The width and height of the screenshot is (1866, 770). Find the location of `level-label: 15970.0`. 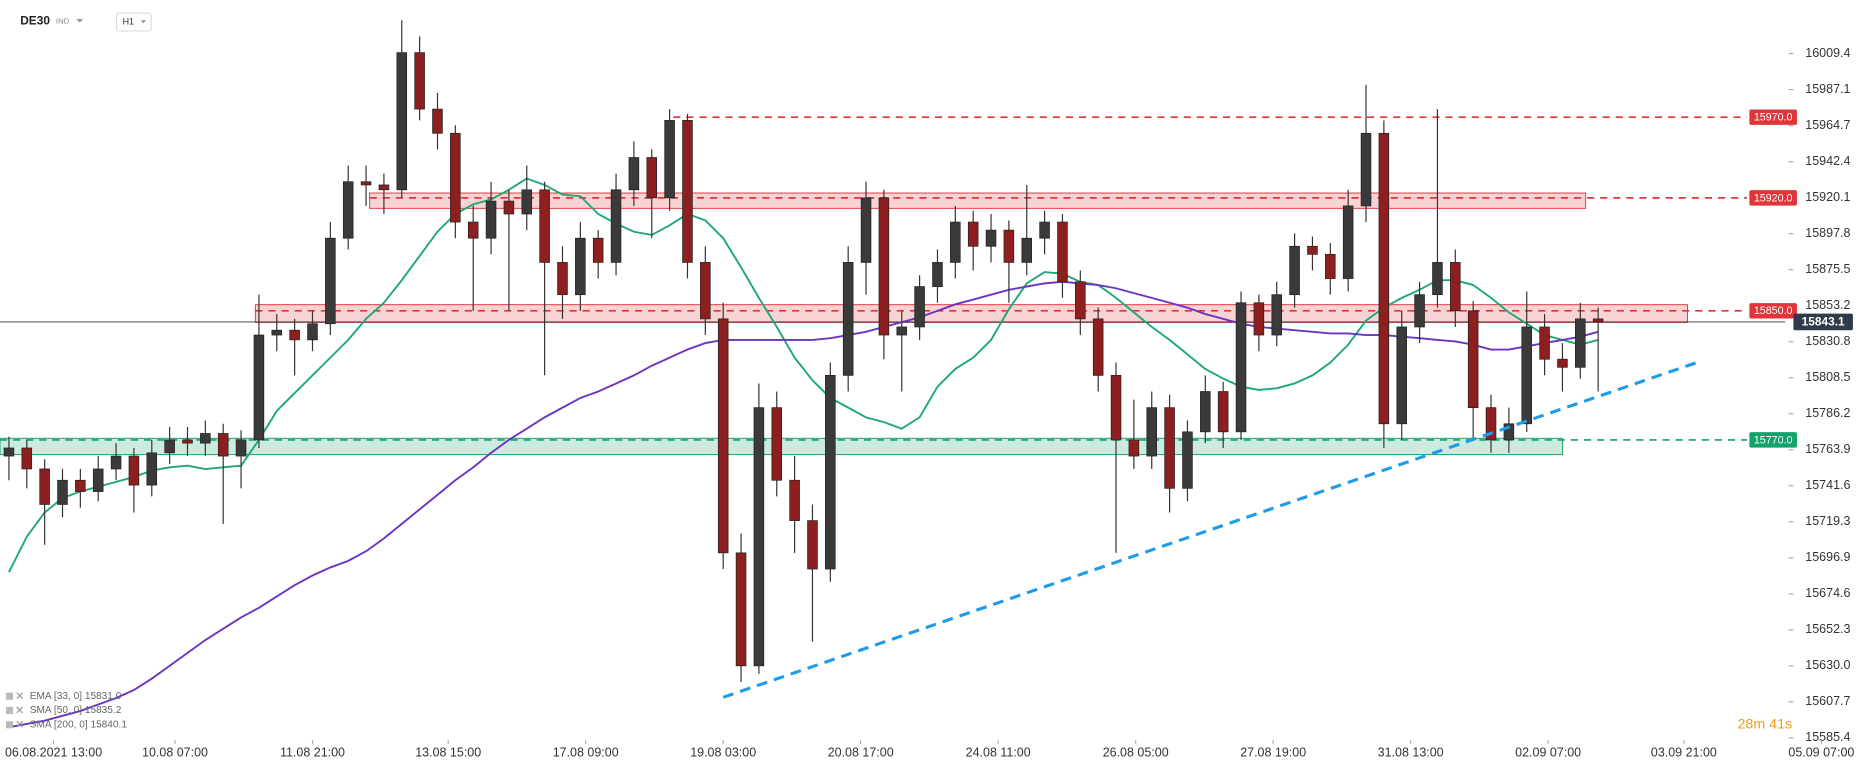

level-label: 15970.0 is located at coordinates (1773, 118).